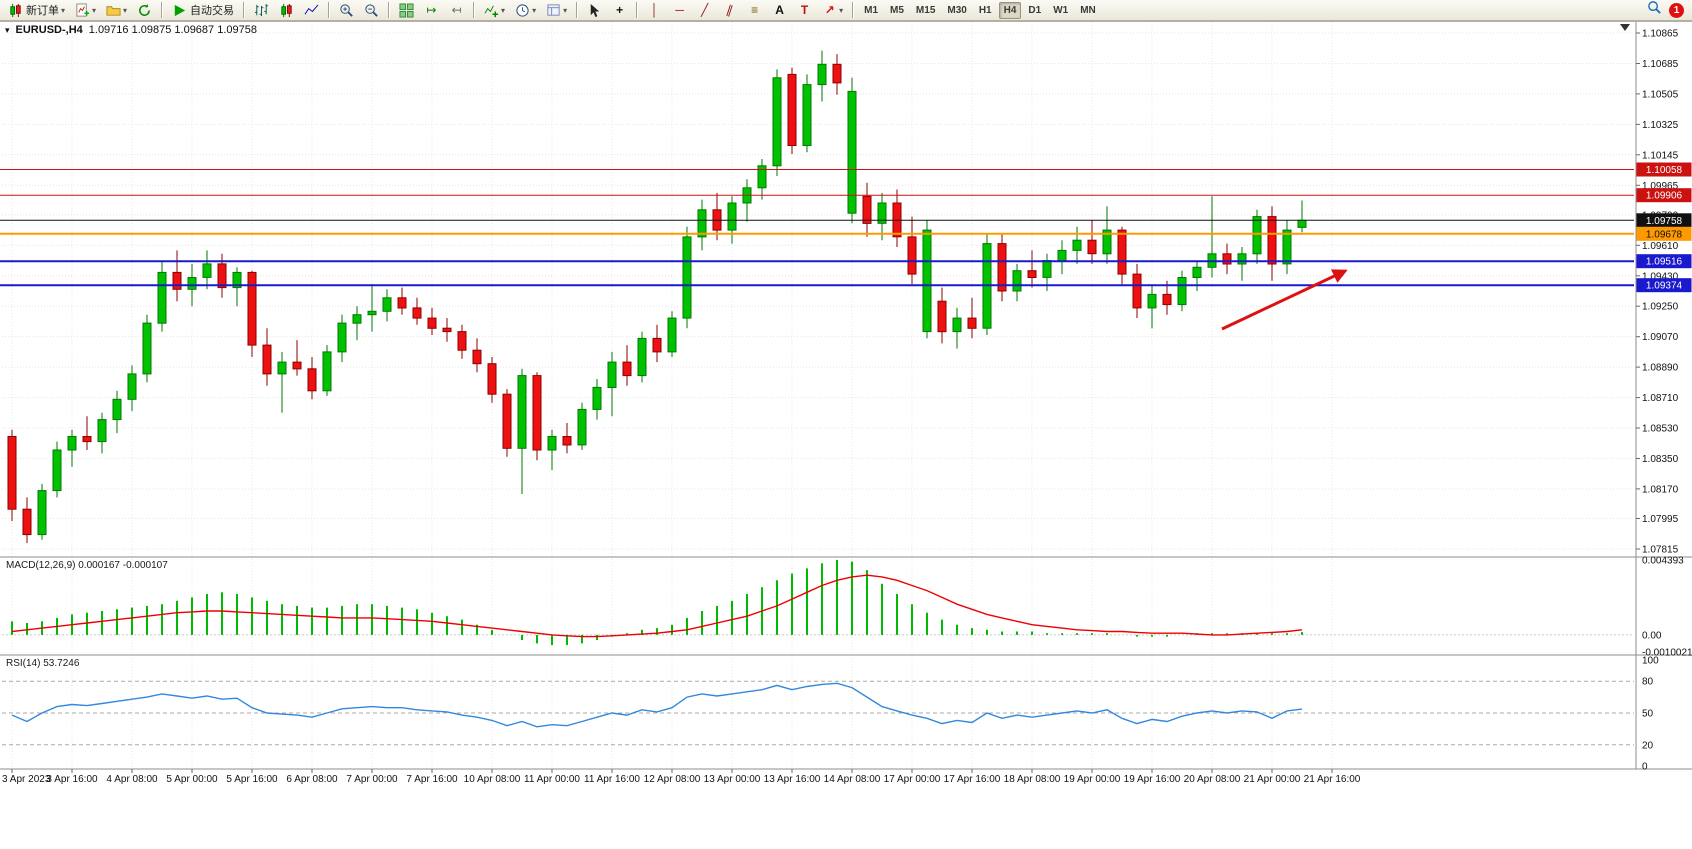 The width and height of the screenshot is (1692, 849). What do you see at coordinates (1660, 429) in the screenshot?
I see `svg-text: 1.08530` at bounding box center [1660, 429].